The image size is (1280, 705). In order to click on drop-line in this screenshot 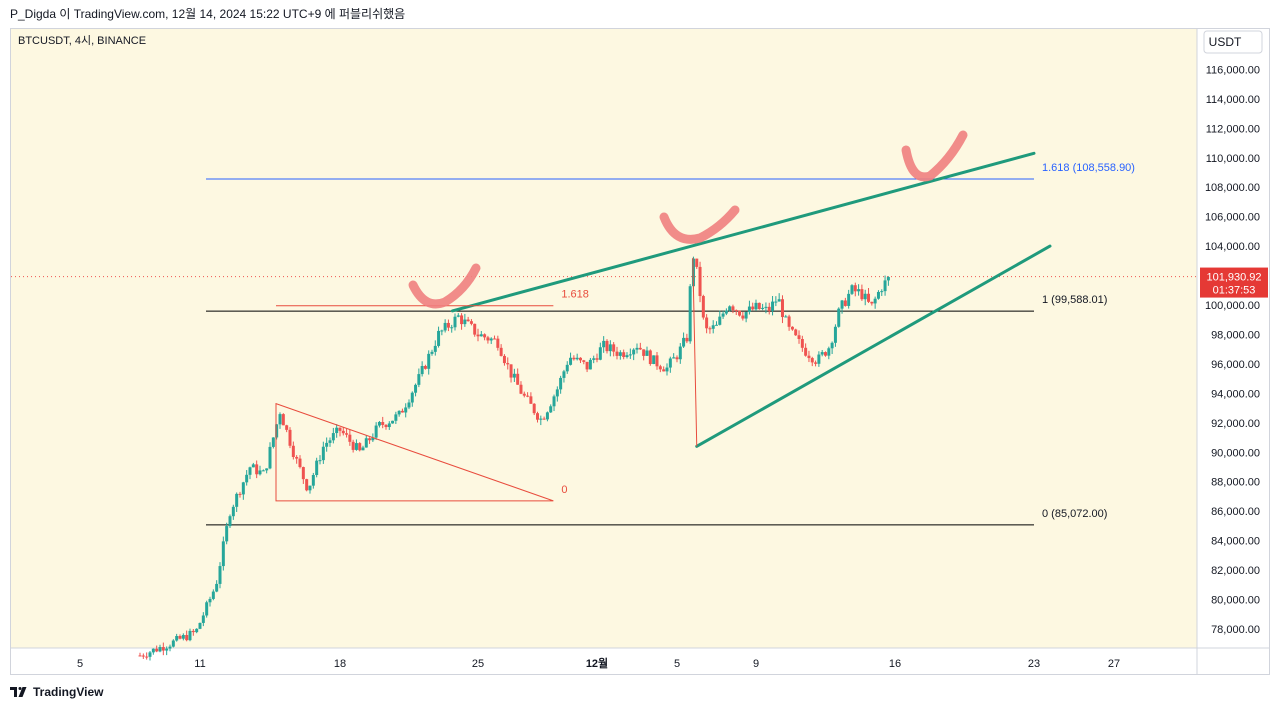, I will do `click(695, 352)`.